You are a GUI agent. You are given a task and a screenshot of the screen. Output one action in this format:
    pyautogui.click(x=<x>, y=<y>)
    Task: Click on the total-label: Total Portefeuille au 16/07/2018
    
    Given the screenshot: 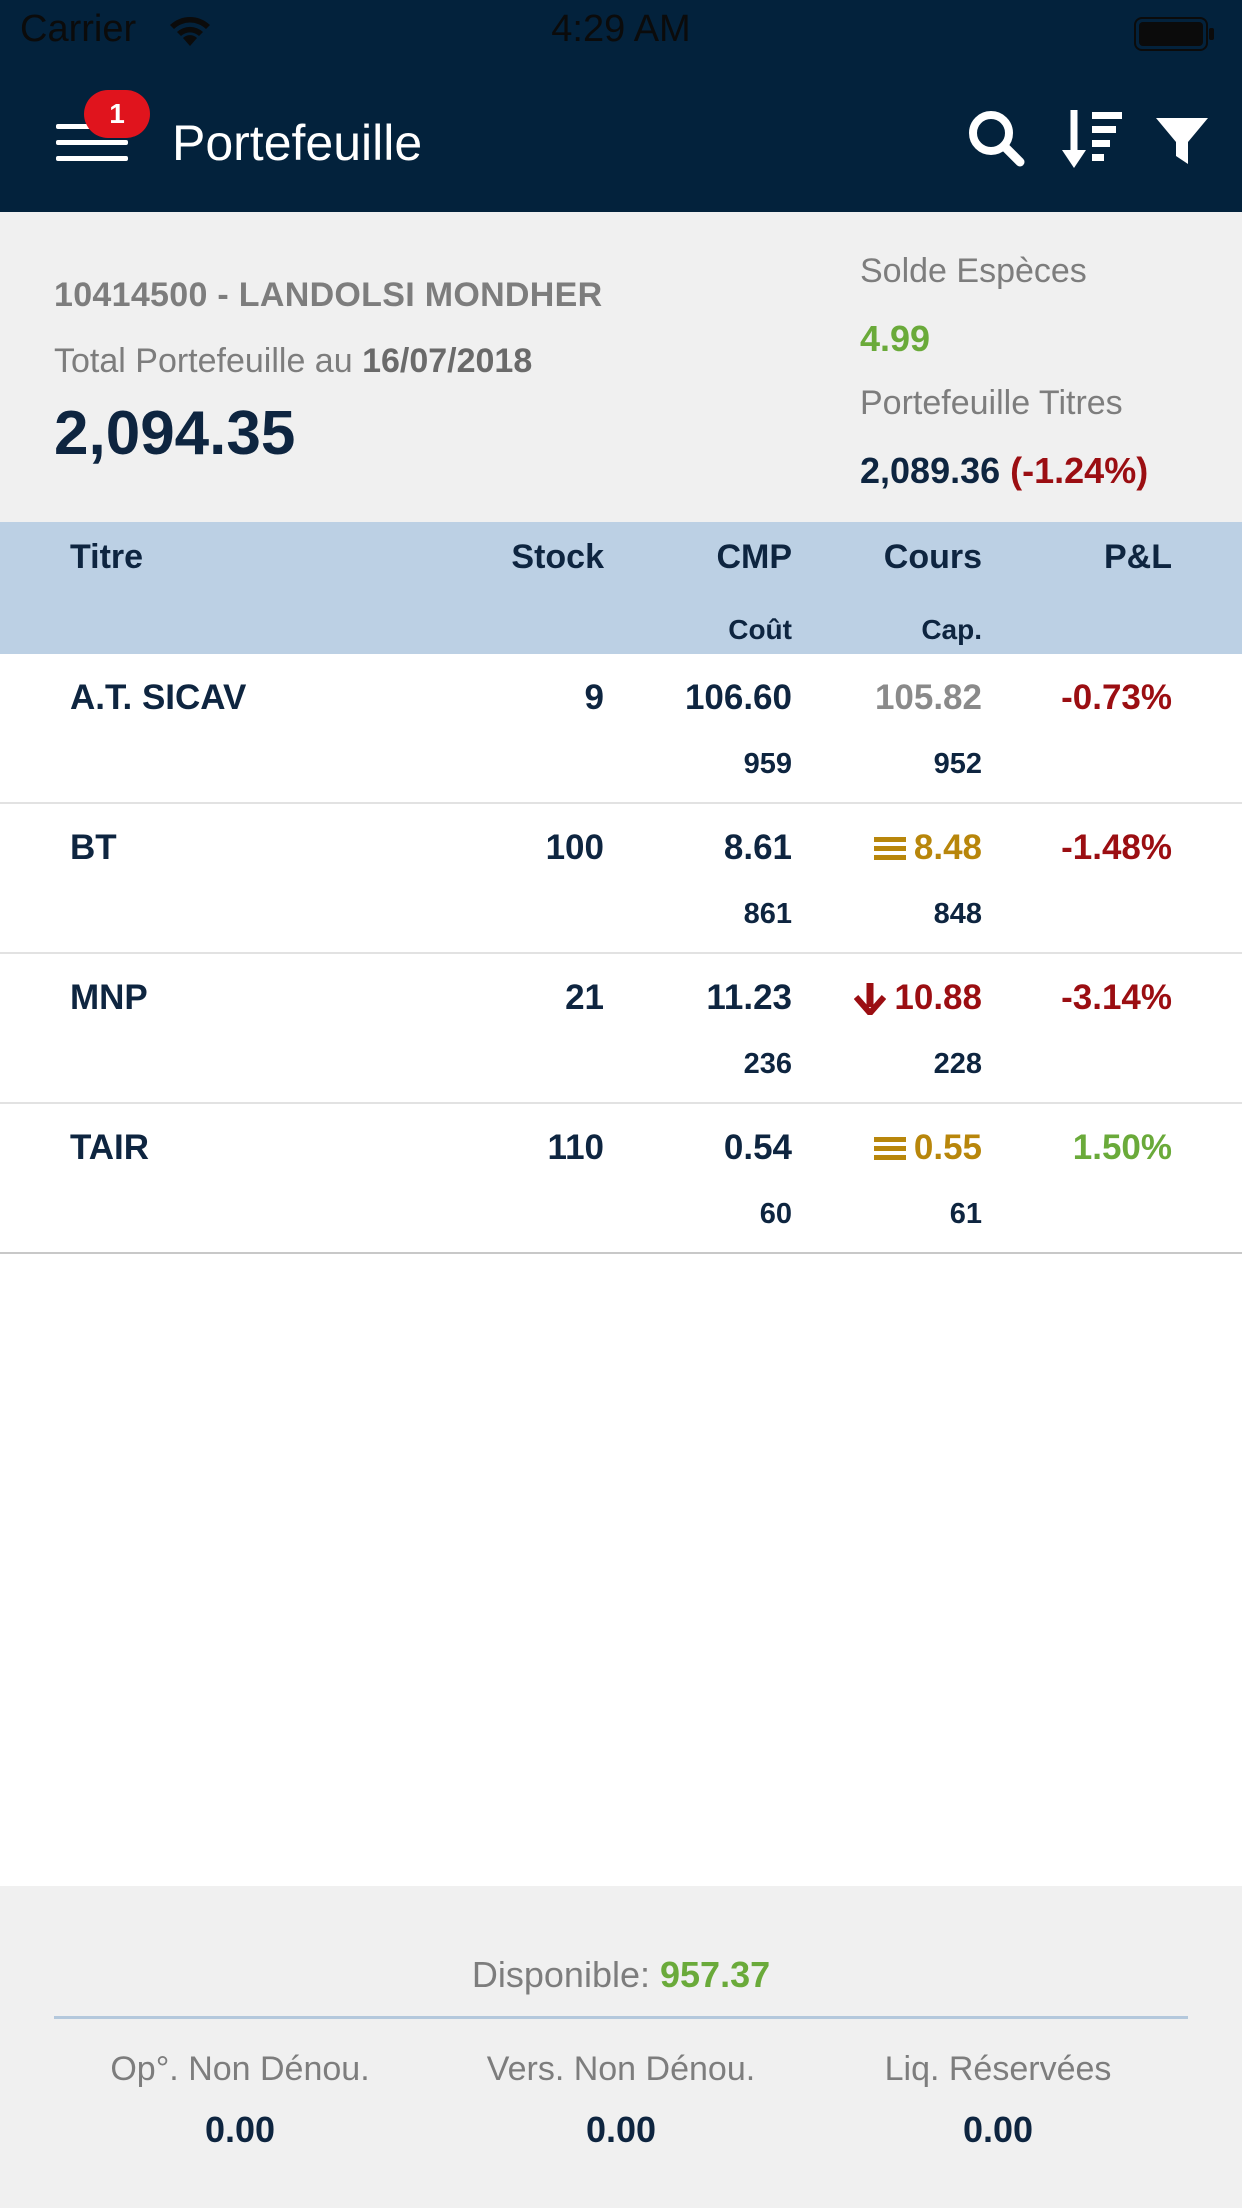 What is the action you would take?
    pyautogui.click(x=293, y=361)
    